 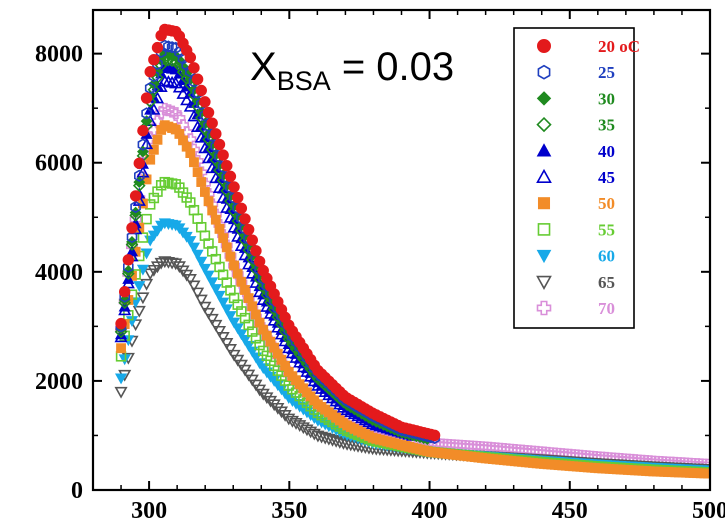 What do you see at coordinates (576, 203) in the screenshot?
I see `legend-entry: 50` at bounding box center [576, 203].